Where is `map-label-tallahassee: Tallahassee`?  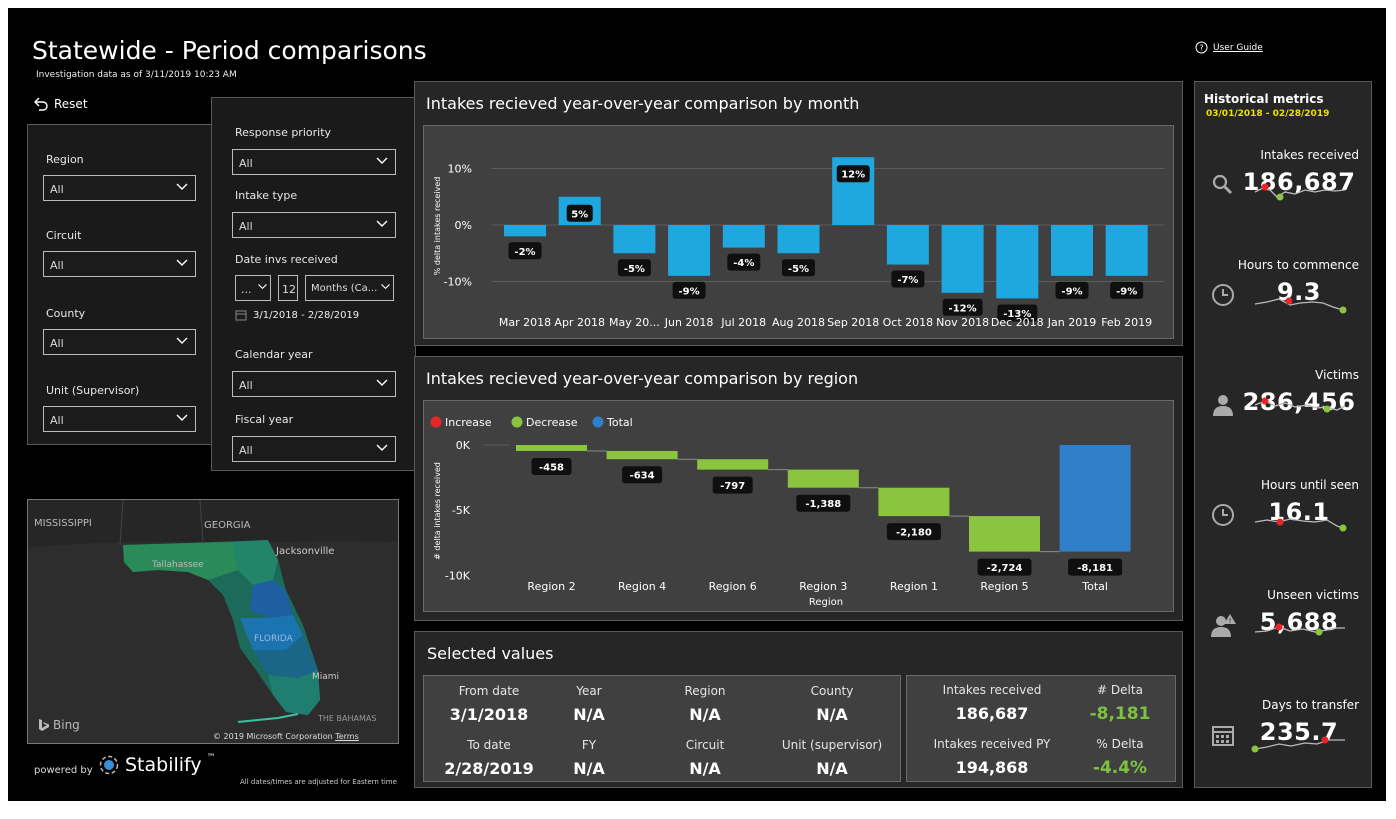 map-label-tallahassee: Tallahassee is located at coordinates (178, 565).